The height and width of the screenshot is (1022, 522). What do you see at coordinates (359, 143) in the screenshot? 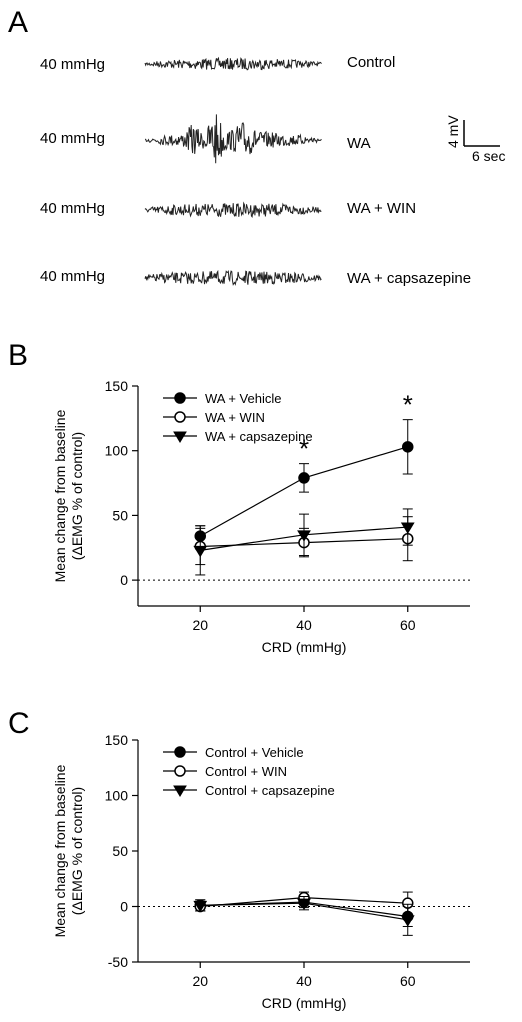
I see `trace-condition-label: WA` at bounding box center [359, 143].